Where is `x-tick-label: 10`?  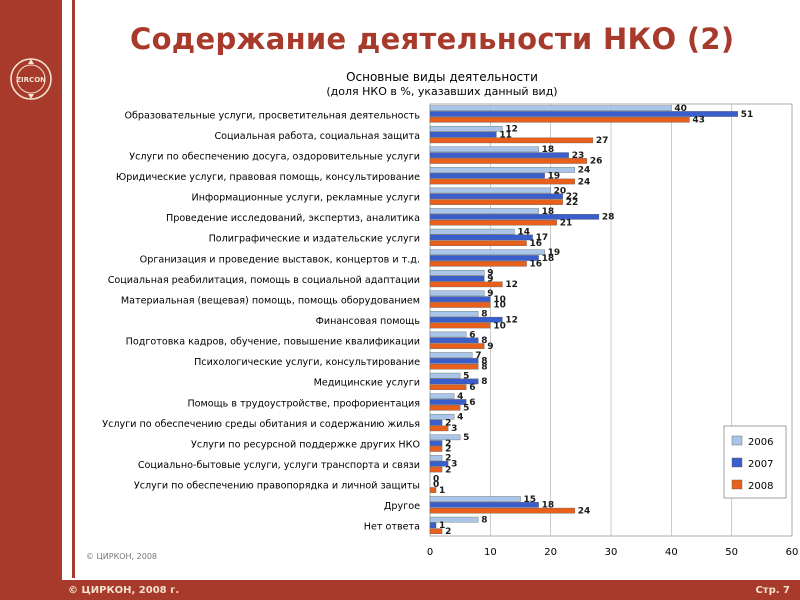 x-tick-label: 10 is located at coordinates (490, 552).